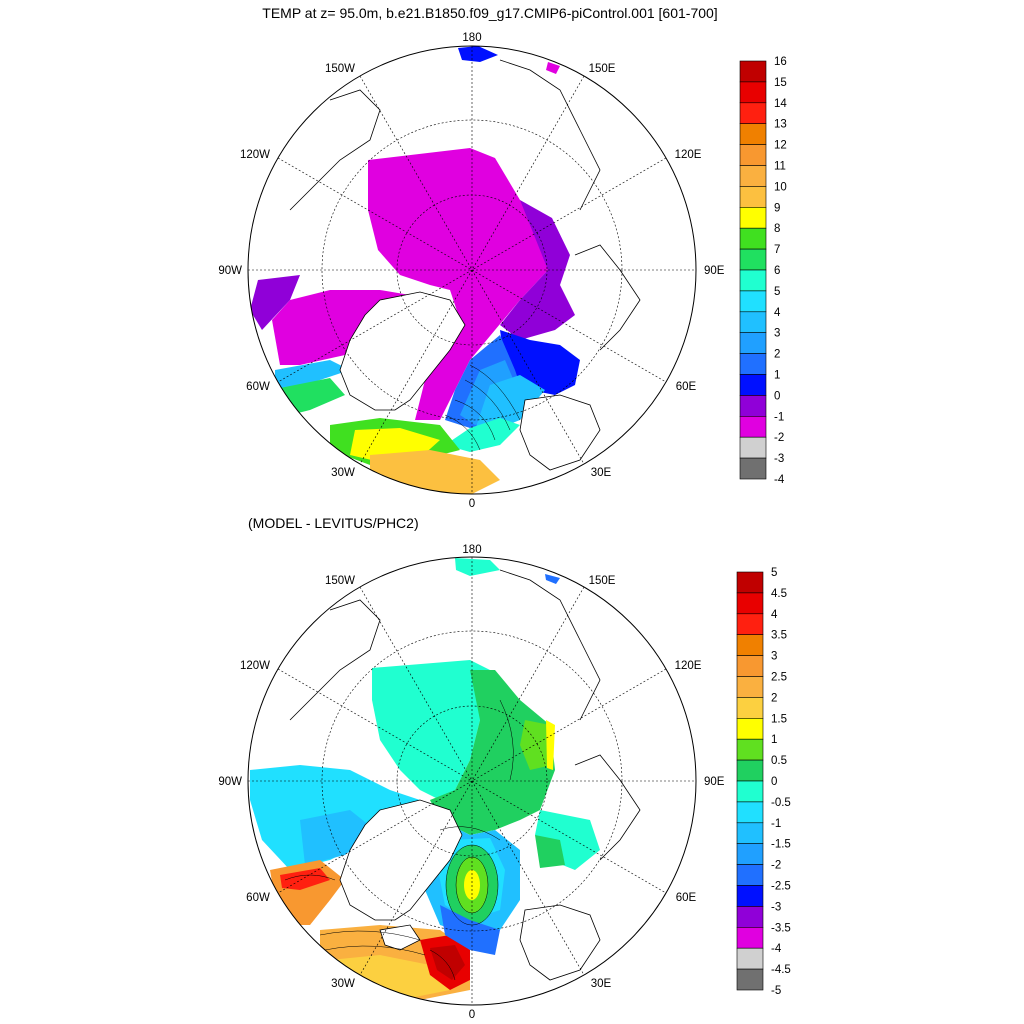  What do you see at coordinates (307, 892) in the screenshot?
I see `field-bot-labrador-orange` at bounding box center [307, 892].